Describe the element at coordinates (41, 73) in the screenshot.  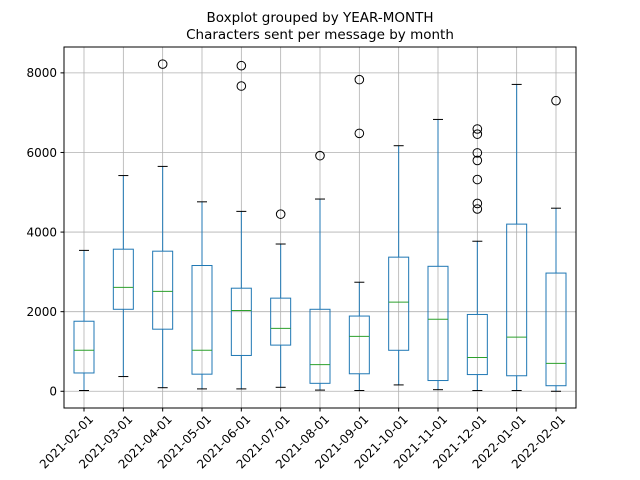
I see `y-tick-label: 8000` at that location.